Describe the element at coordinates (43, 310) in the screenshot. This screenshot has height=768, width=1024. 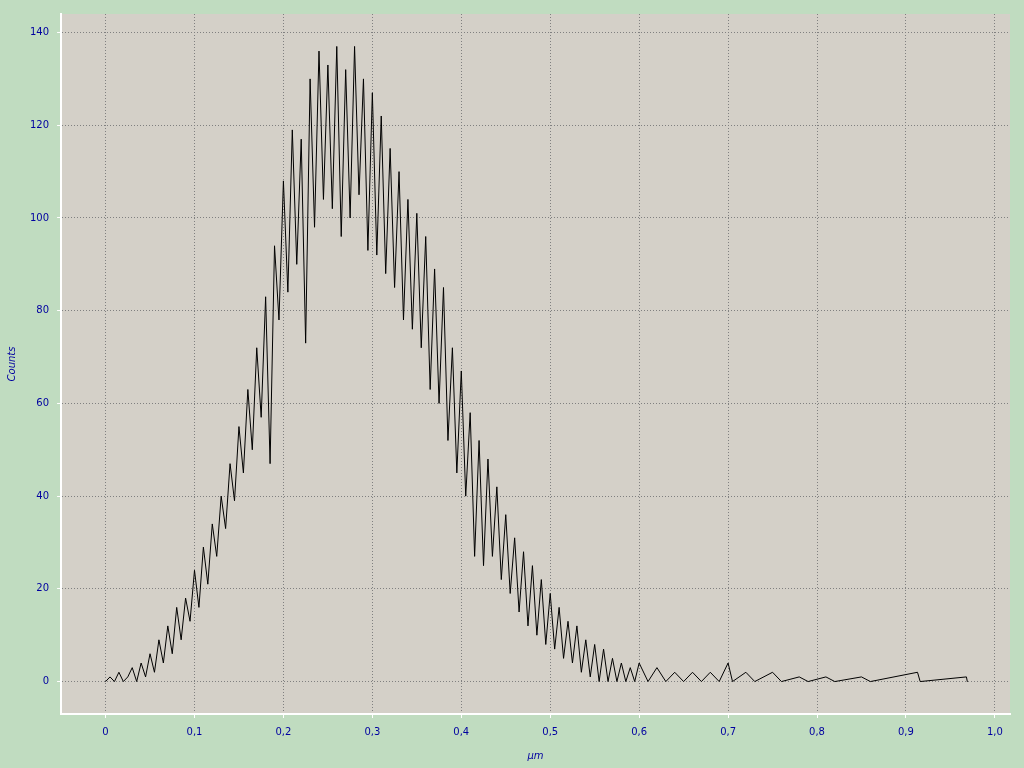
I see `y-tick-label: 80` at that location.